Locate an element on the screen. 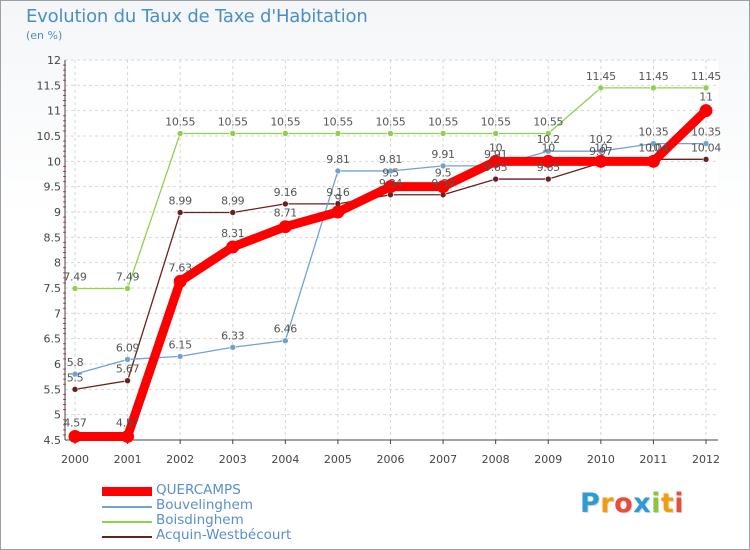 This screenshot has height=550, width=750. data-label-acquin-westb-court: 10.04 is located at coordinates (653, 147).